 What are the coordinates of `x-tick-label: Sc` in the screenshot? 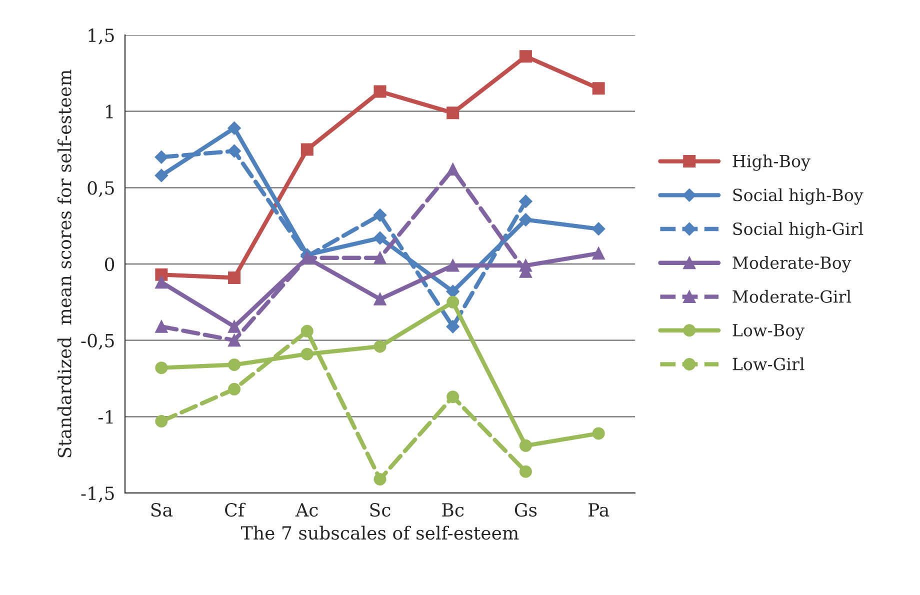 It's located at (380, 510).